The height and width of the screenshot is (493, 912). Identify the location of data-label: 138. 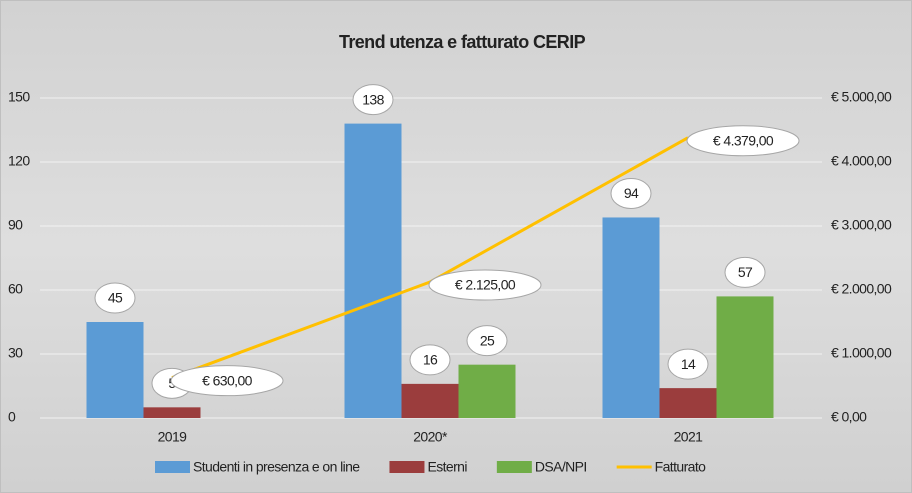
(373, 99).